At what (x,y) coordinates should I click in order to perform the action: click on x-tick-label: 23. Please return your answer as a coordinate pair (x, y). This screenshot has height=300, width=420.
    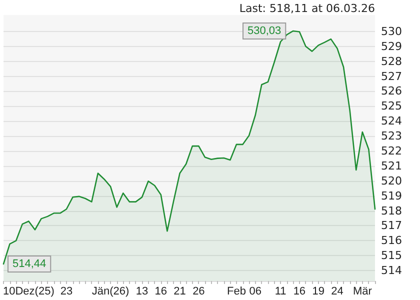
    Looking at the image, I should click on (66, 292).